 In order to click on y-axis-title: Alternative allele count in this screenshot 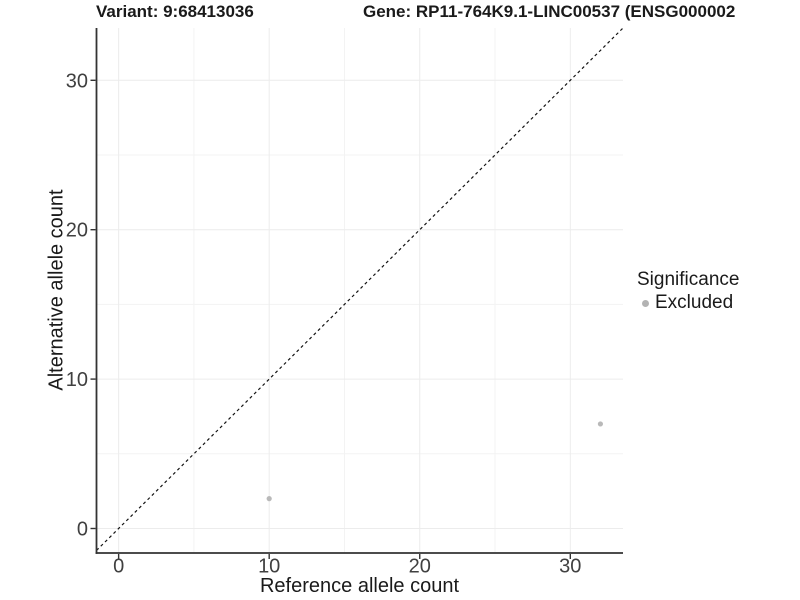, I will do `click(56, 290)`.